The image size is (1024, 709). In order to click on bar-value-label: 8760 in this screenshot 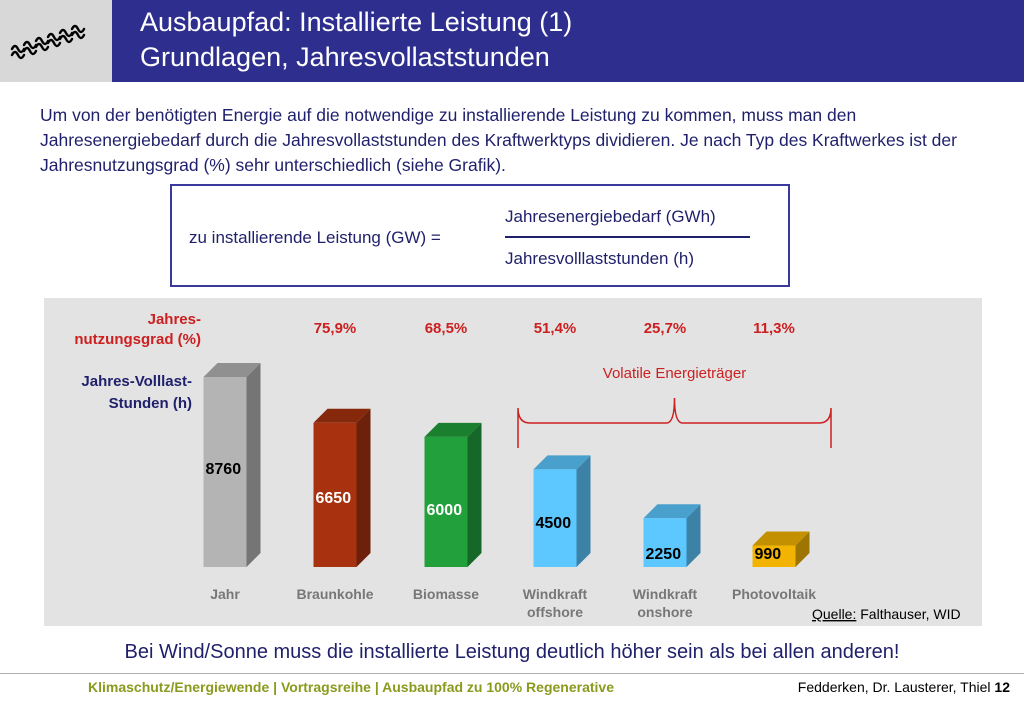, I will do `click(224, 469)`.